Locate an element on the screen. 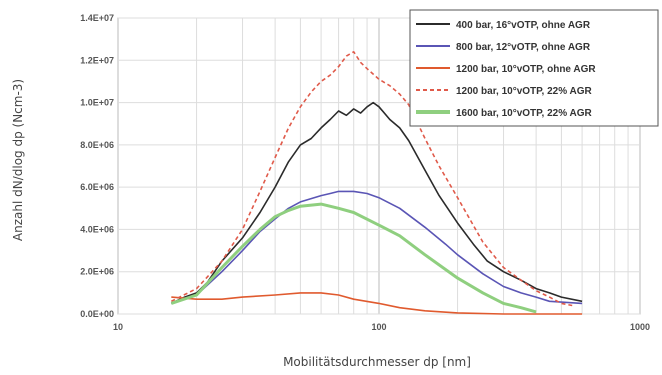 This screenshot has height=375, width=662. y-tick-label: 0.0E+00 is located at coordinates (97, 314).